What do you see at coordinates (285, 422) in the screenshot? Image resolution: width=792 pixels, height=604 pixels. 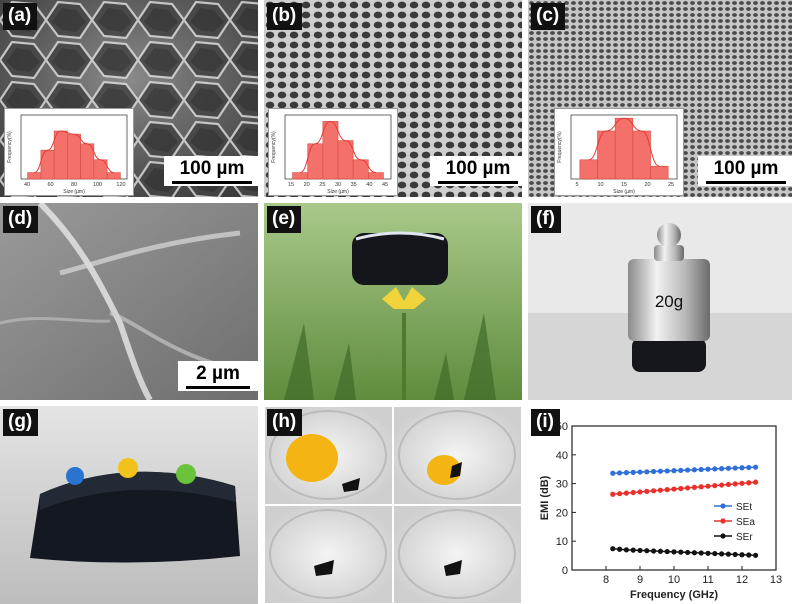 I see `panel-label: (h)` at bounding box center [285, 422].